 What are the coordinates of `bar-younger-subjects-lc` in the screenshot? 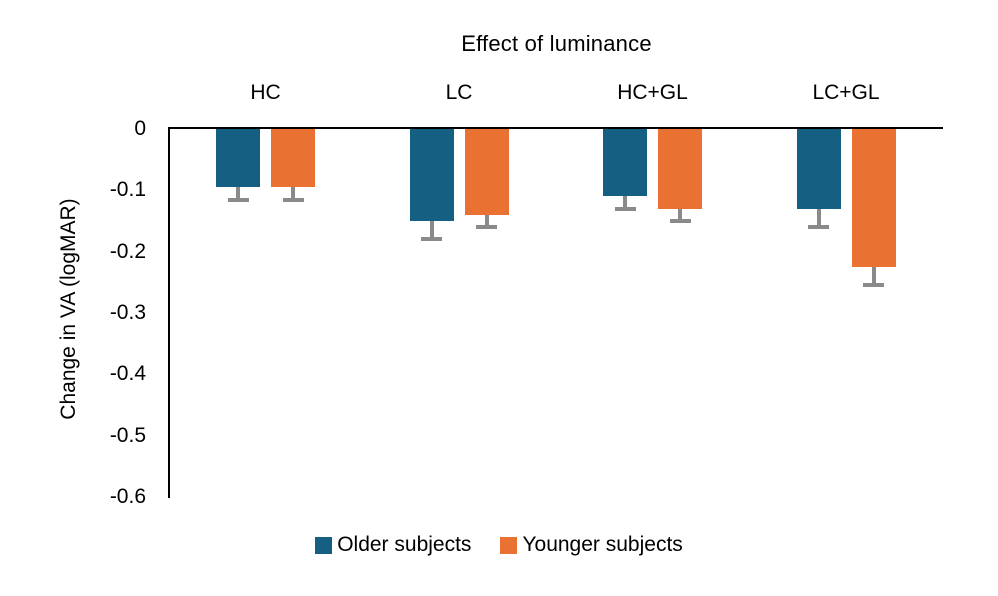 It's located at (486, 172).